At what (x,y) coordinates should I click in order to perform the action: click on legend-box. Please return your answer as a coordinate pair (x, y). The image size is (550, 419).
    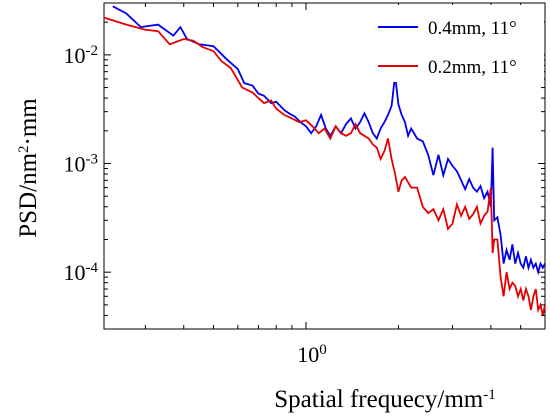
    Looking at the image, I should click on (457, 43).